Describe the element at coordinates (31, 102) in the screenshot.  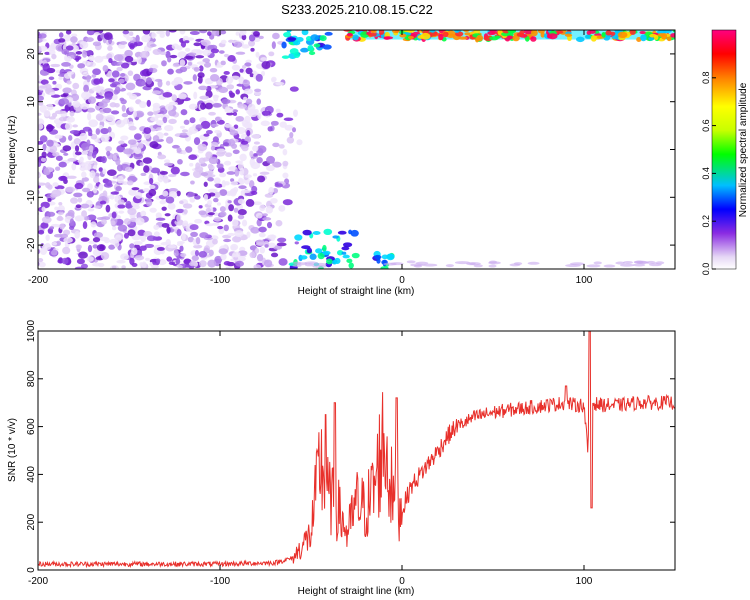
I see `heatmap-ytick-label: 10` at that location.